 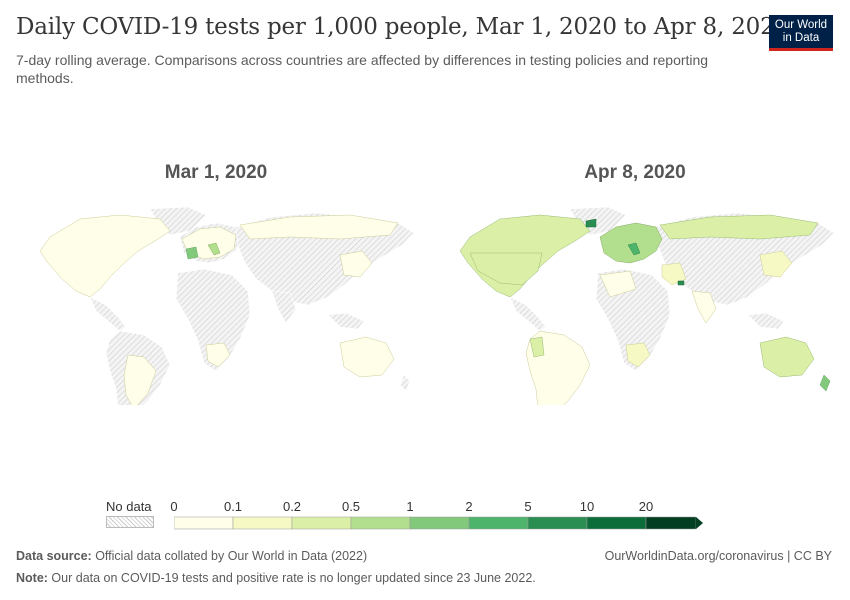 I want to click on region-new-zealand, so click(x=825, y=383).